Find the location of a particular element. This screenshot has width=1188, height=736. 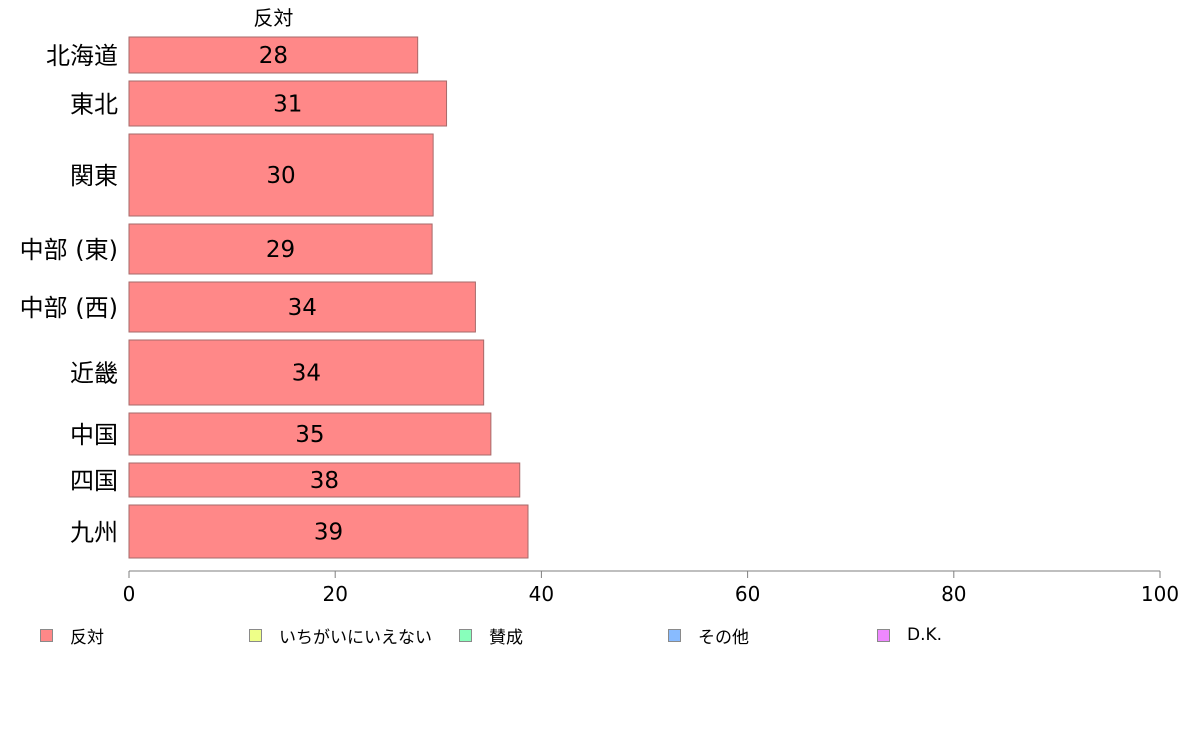

legend-label: 反対 is located at coordinates (87, 637).